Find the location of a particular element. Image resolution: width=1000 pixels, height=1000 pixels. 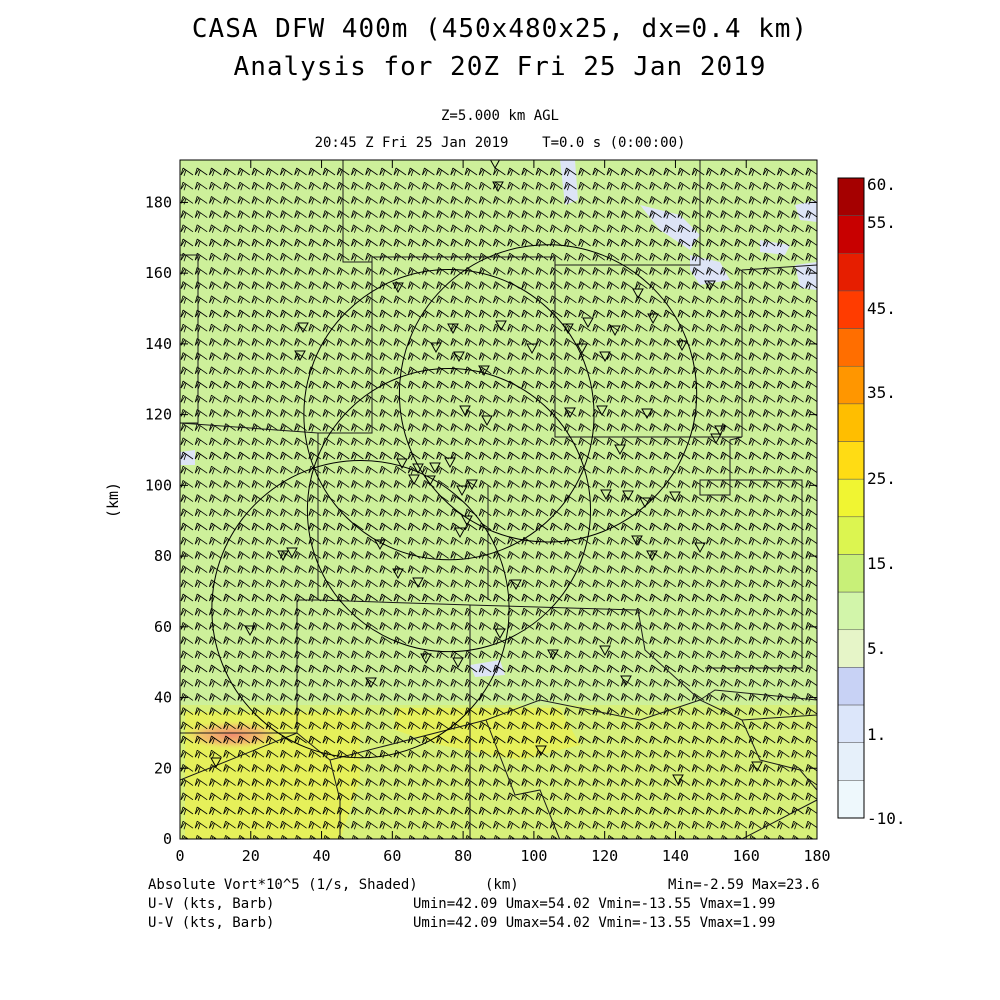

min-max-label: Min=-2.59 Max=23.6 is located at coordinates (744, 885).